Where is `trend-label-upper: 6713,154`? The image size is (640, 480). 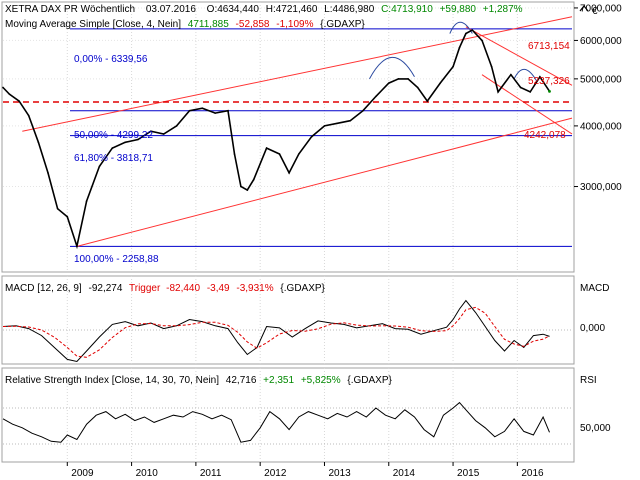 trend-label-upper: 6713,154 is located at coordinates (549, 46).